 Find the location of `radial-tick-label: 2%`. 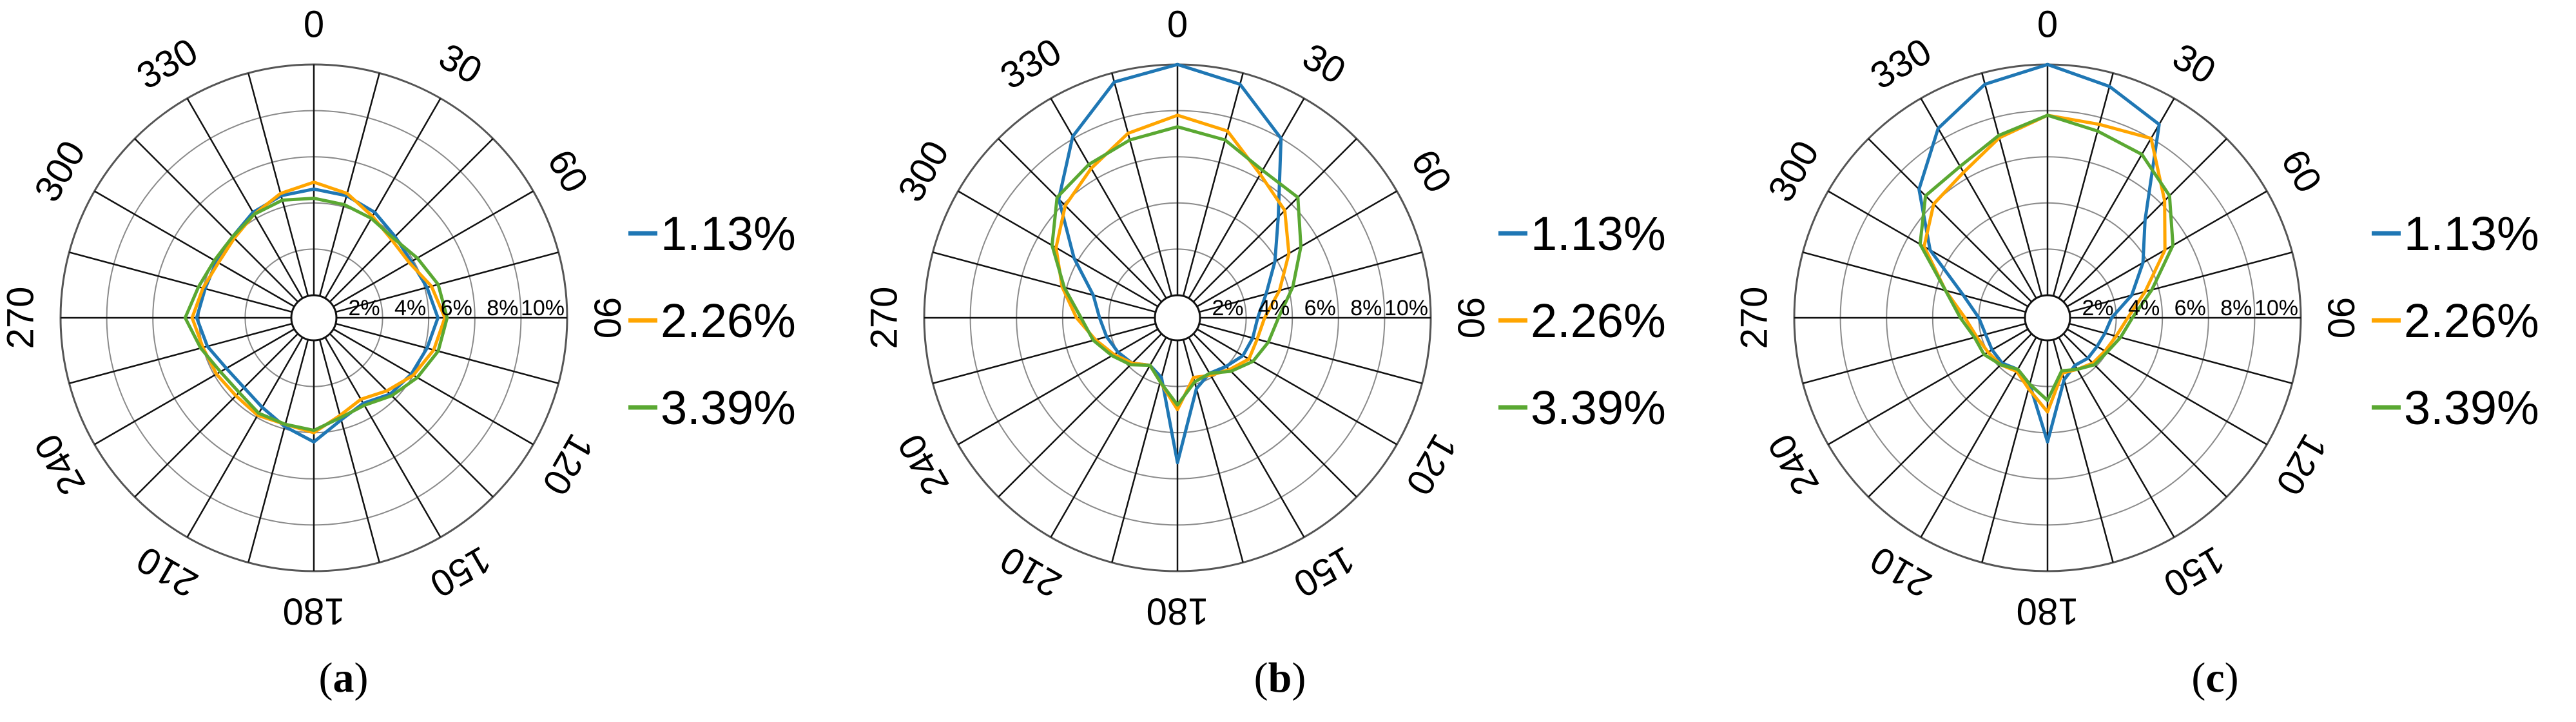

radial-tick-label: 2% is located at coordinates (2097, 308).